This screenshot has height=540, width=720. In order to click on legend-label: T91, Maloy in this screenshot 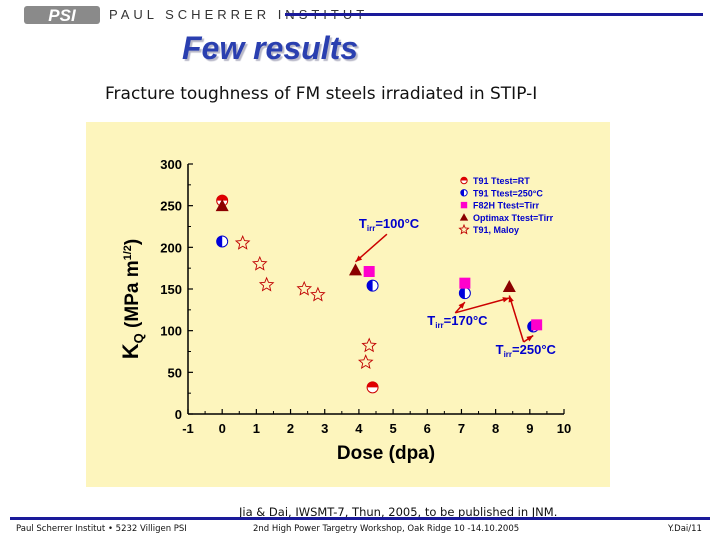, I will do `click(496, 230)`.